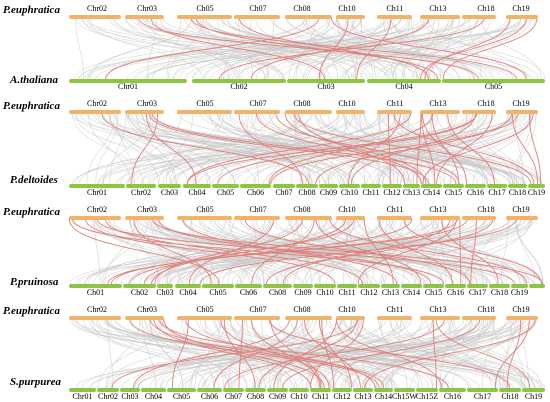 The height and width of the screenshot is (402, 550). Describe the element at coordinates (196, 192) in the screenshot. I see `bottom-chromosome-label: Ch04` at that location.